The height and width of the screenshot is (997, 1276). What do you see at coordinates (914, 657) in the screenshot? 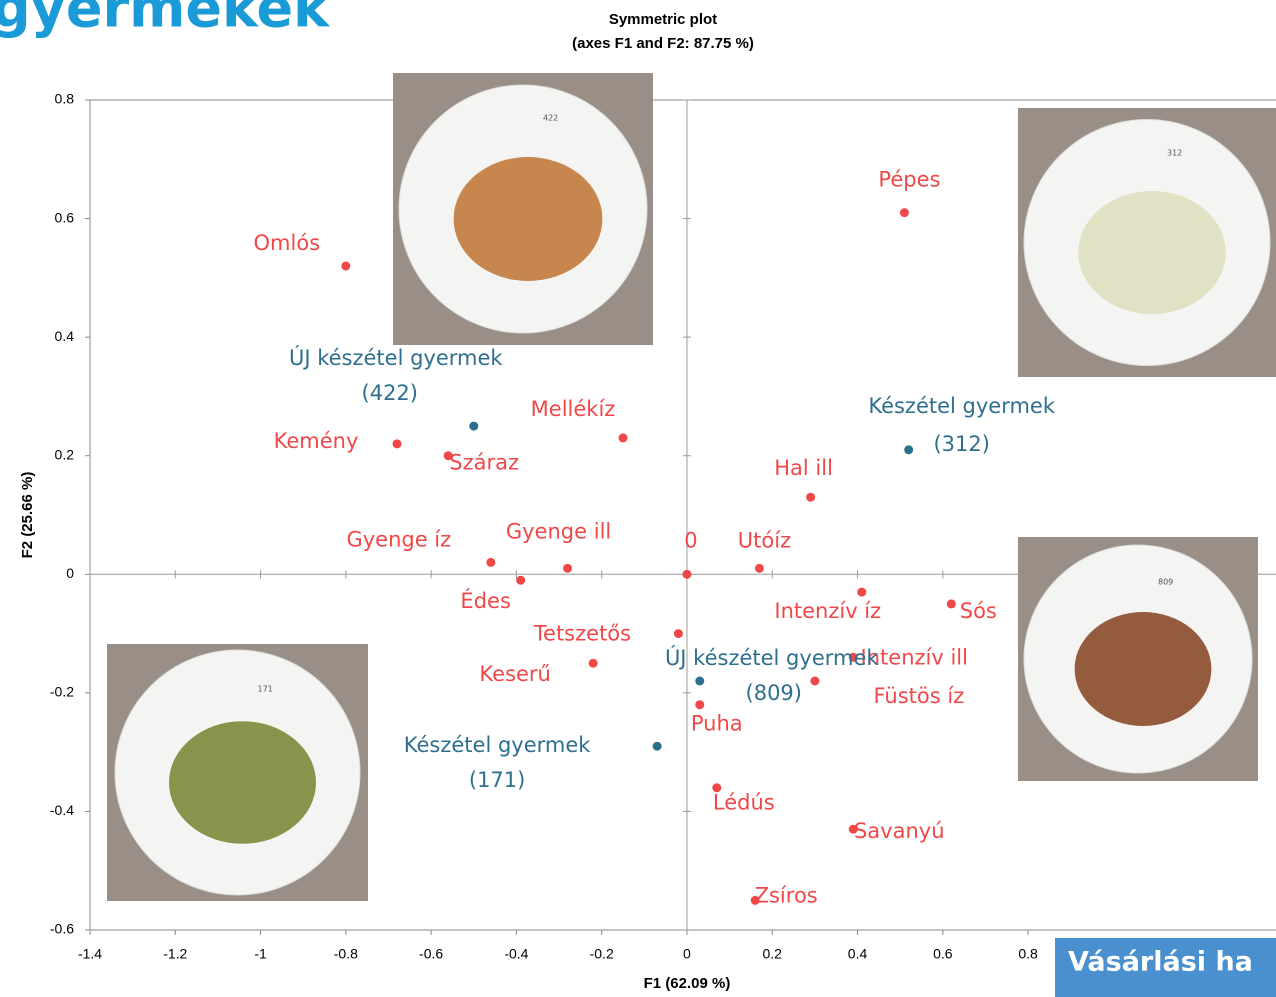
I see `point-label: Intenzív ill` at bounding box center [914, 657].